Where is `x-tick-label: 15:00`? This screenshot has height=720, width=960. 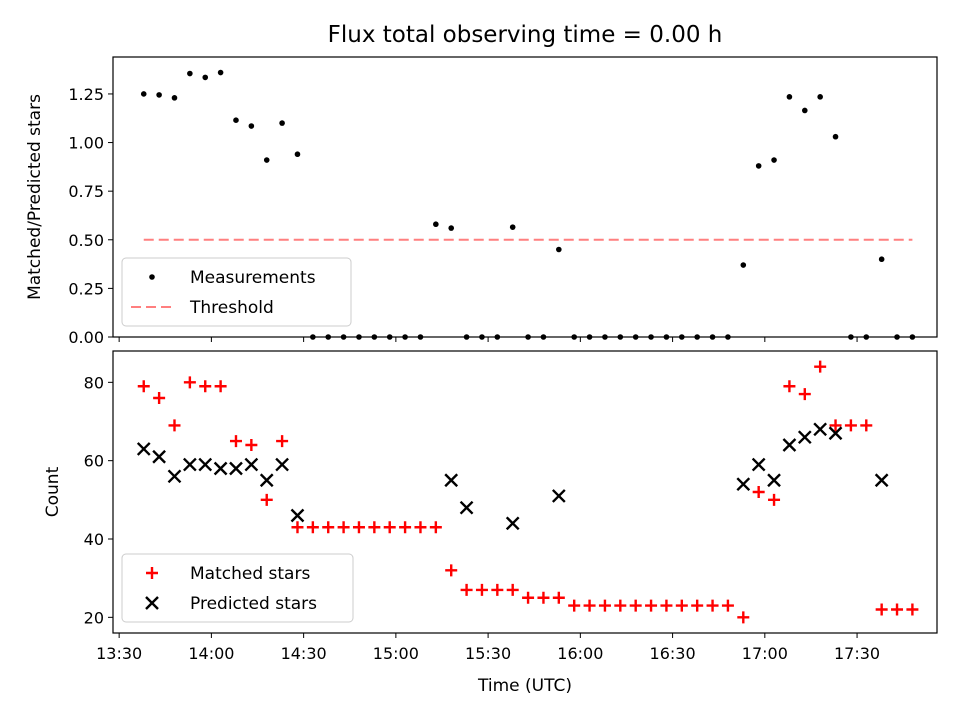
x-tick-label: 15:00 is located at coordinates (396, 653).